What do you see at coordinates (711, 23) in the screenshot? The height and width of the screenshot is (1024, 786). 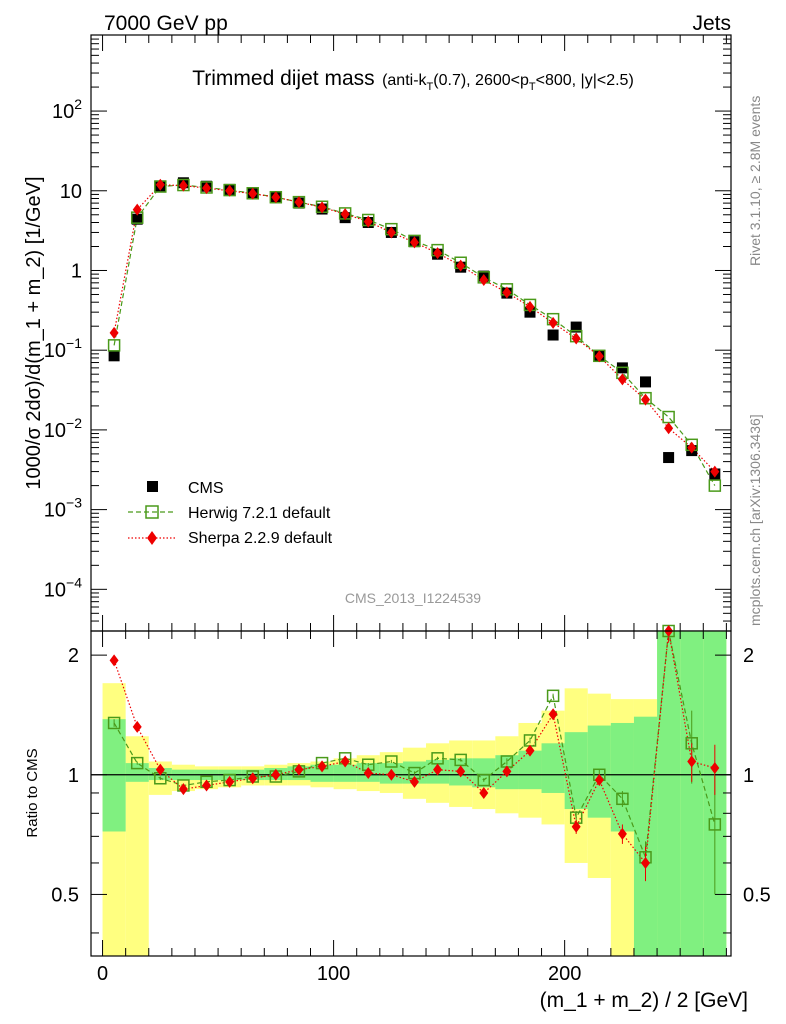 I see `header-jets-label: Jets` at bounding box center [711, 23].